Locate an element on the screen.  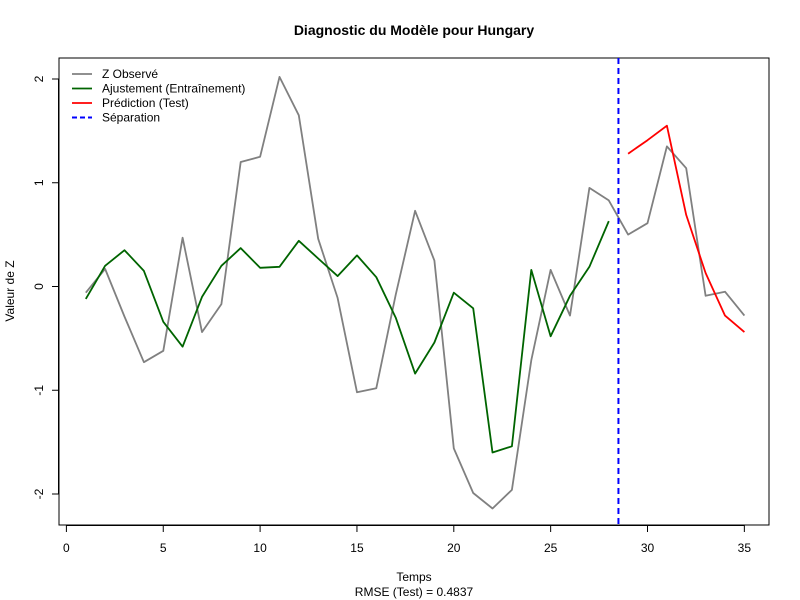
x-tick-label: 35 is located at coordinates (745, 548).